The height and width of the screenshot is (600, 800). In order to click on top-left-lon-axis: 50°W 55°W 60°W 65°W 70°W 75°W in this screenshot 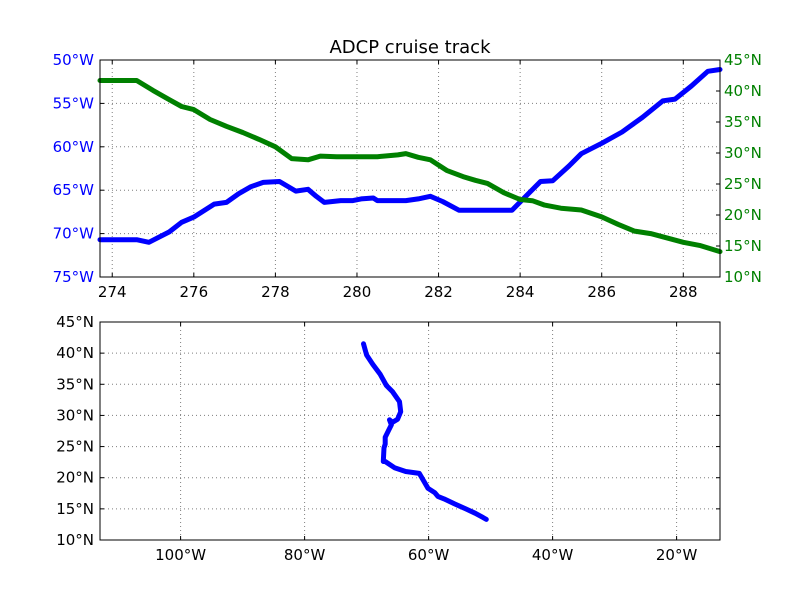, I will do `click(78, 168)`.